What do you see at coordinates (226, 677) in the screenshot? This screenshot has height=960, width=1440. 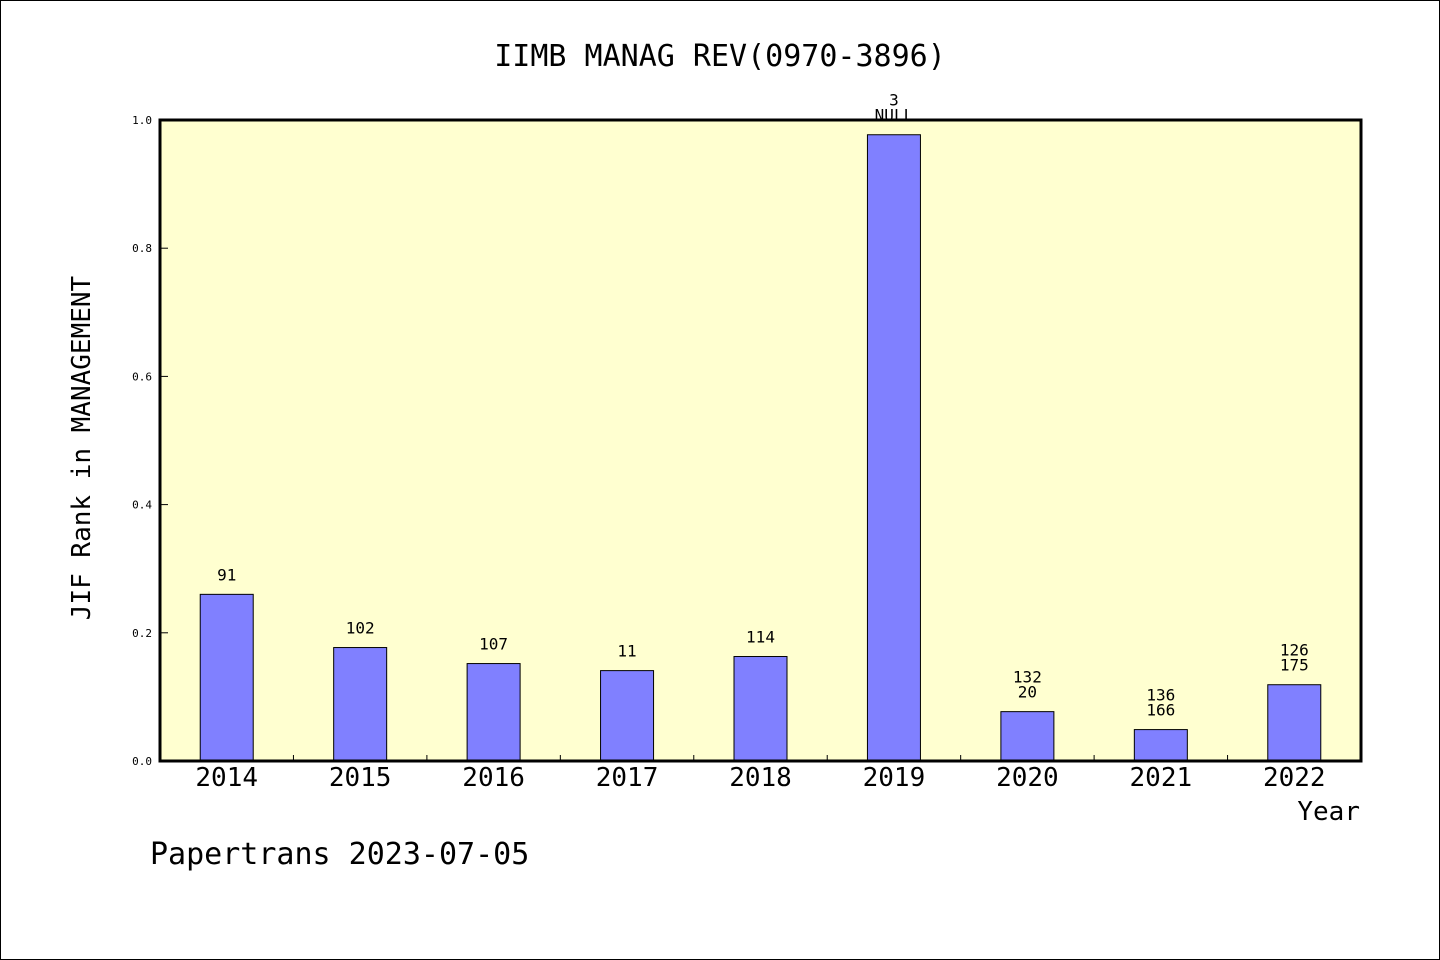 I see `bar-2014` at bounding box center [226, 677].